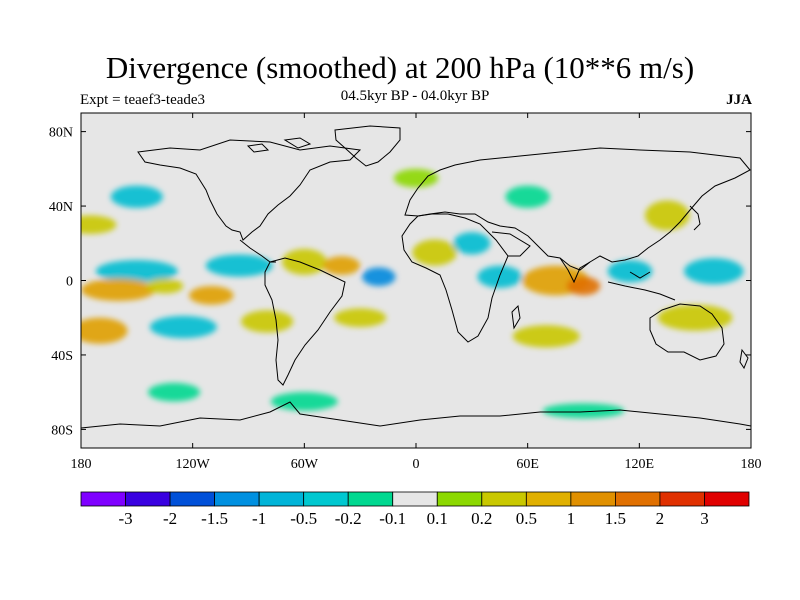 Image resolution: width=800 pixels, height=600 pixels. I want to click on colorbar-label: -1, so click(259, 518).